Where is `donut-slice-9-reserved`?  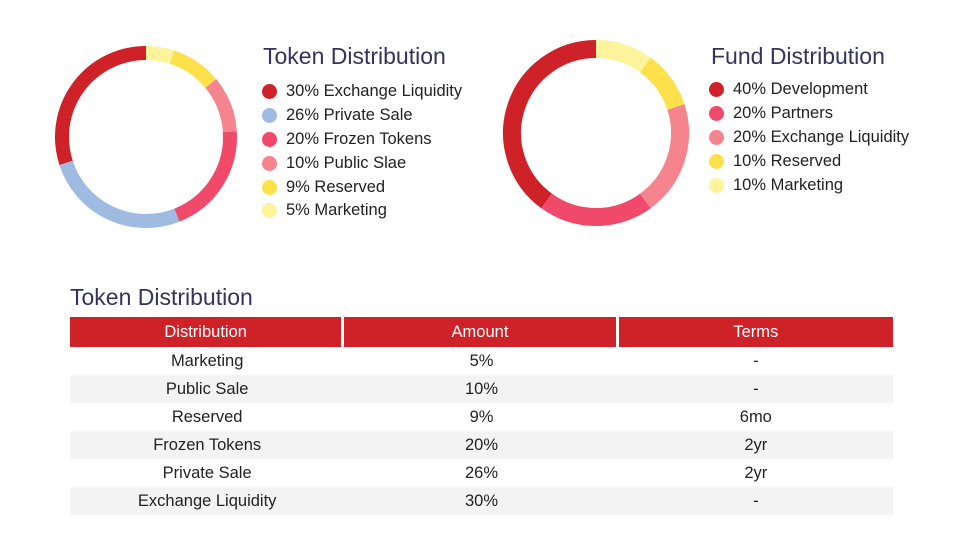
donut-slice-9-reserved is located at coordinates (193, 69).